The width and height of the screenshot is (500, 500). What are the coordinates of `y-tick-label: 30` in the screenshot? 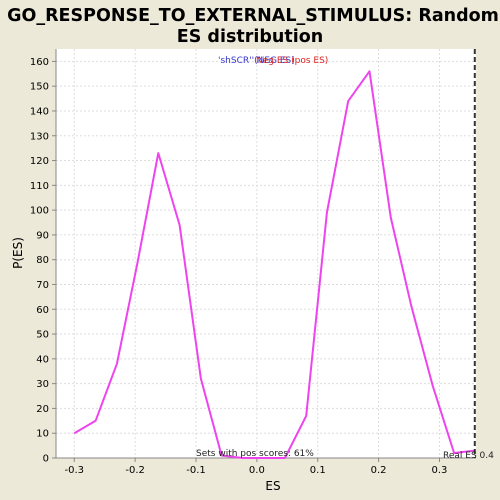 It's located at (42, 384).